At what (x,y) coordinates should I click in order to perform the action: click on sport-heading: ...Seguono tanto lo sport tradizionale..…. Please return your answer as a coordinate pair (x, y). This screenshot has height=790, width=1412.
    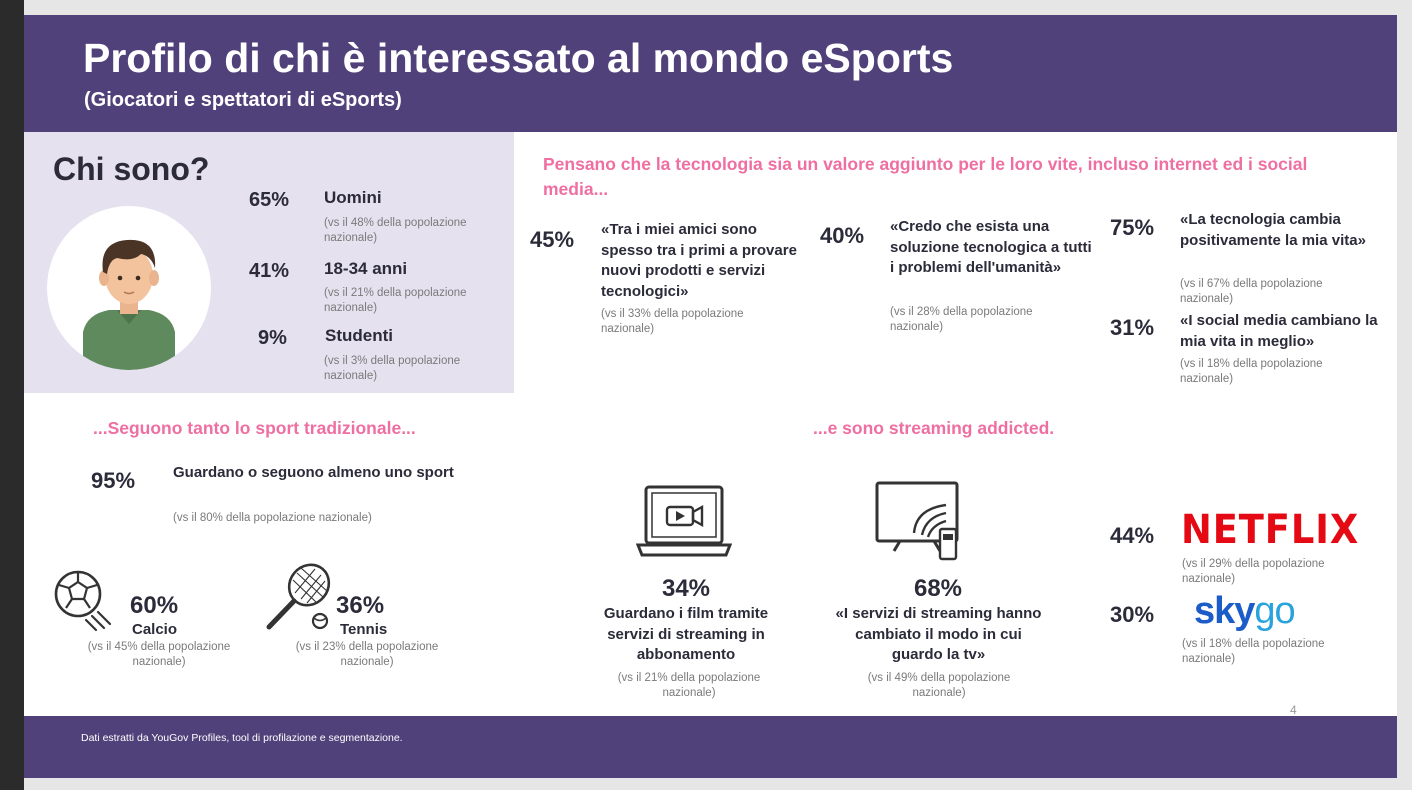
    Looking at the image, I should click on (254, 428).